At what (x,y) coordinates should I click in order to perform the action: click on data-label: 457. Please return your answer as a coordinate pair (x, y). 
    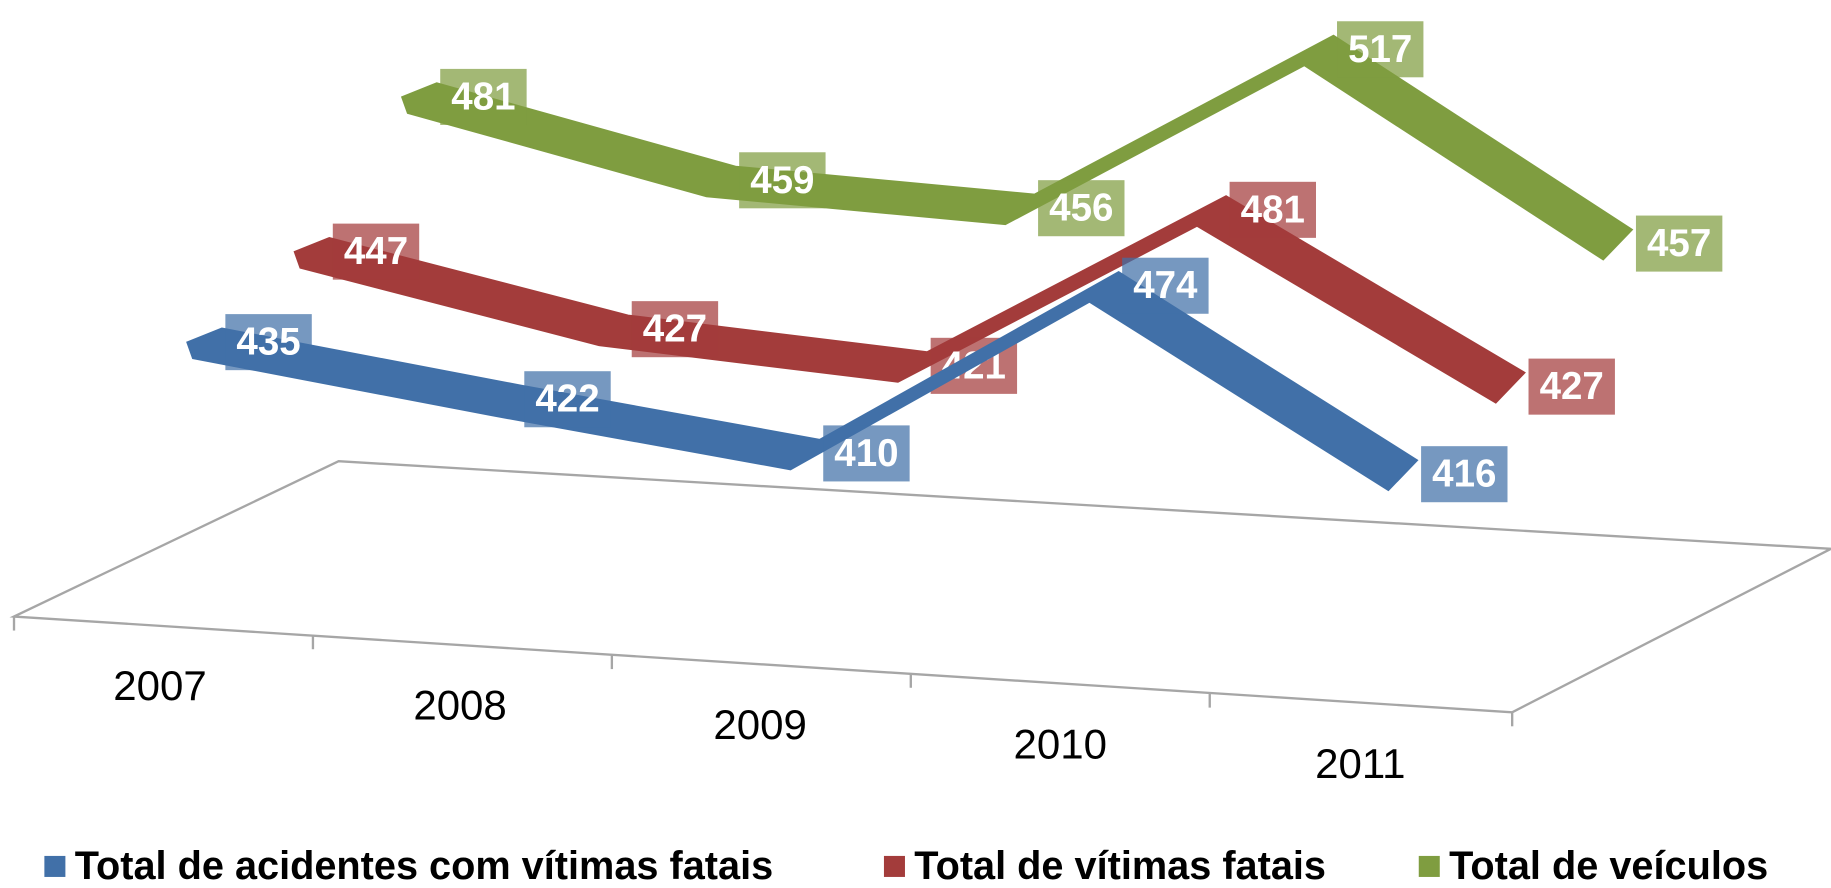
    Looking at the image, I should click on (1679, 243).